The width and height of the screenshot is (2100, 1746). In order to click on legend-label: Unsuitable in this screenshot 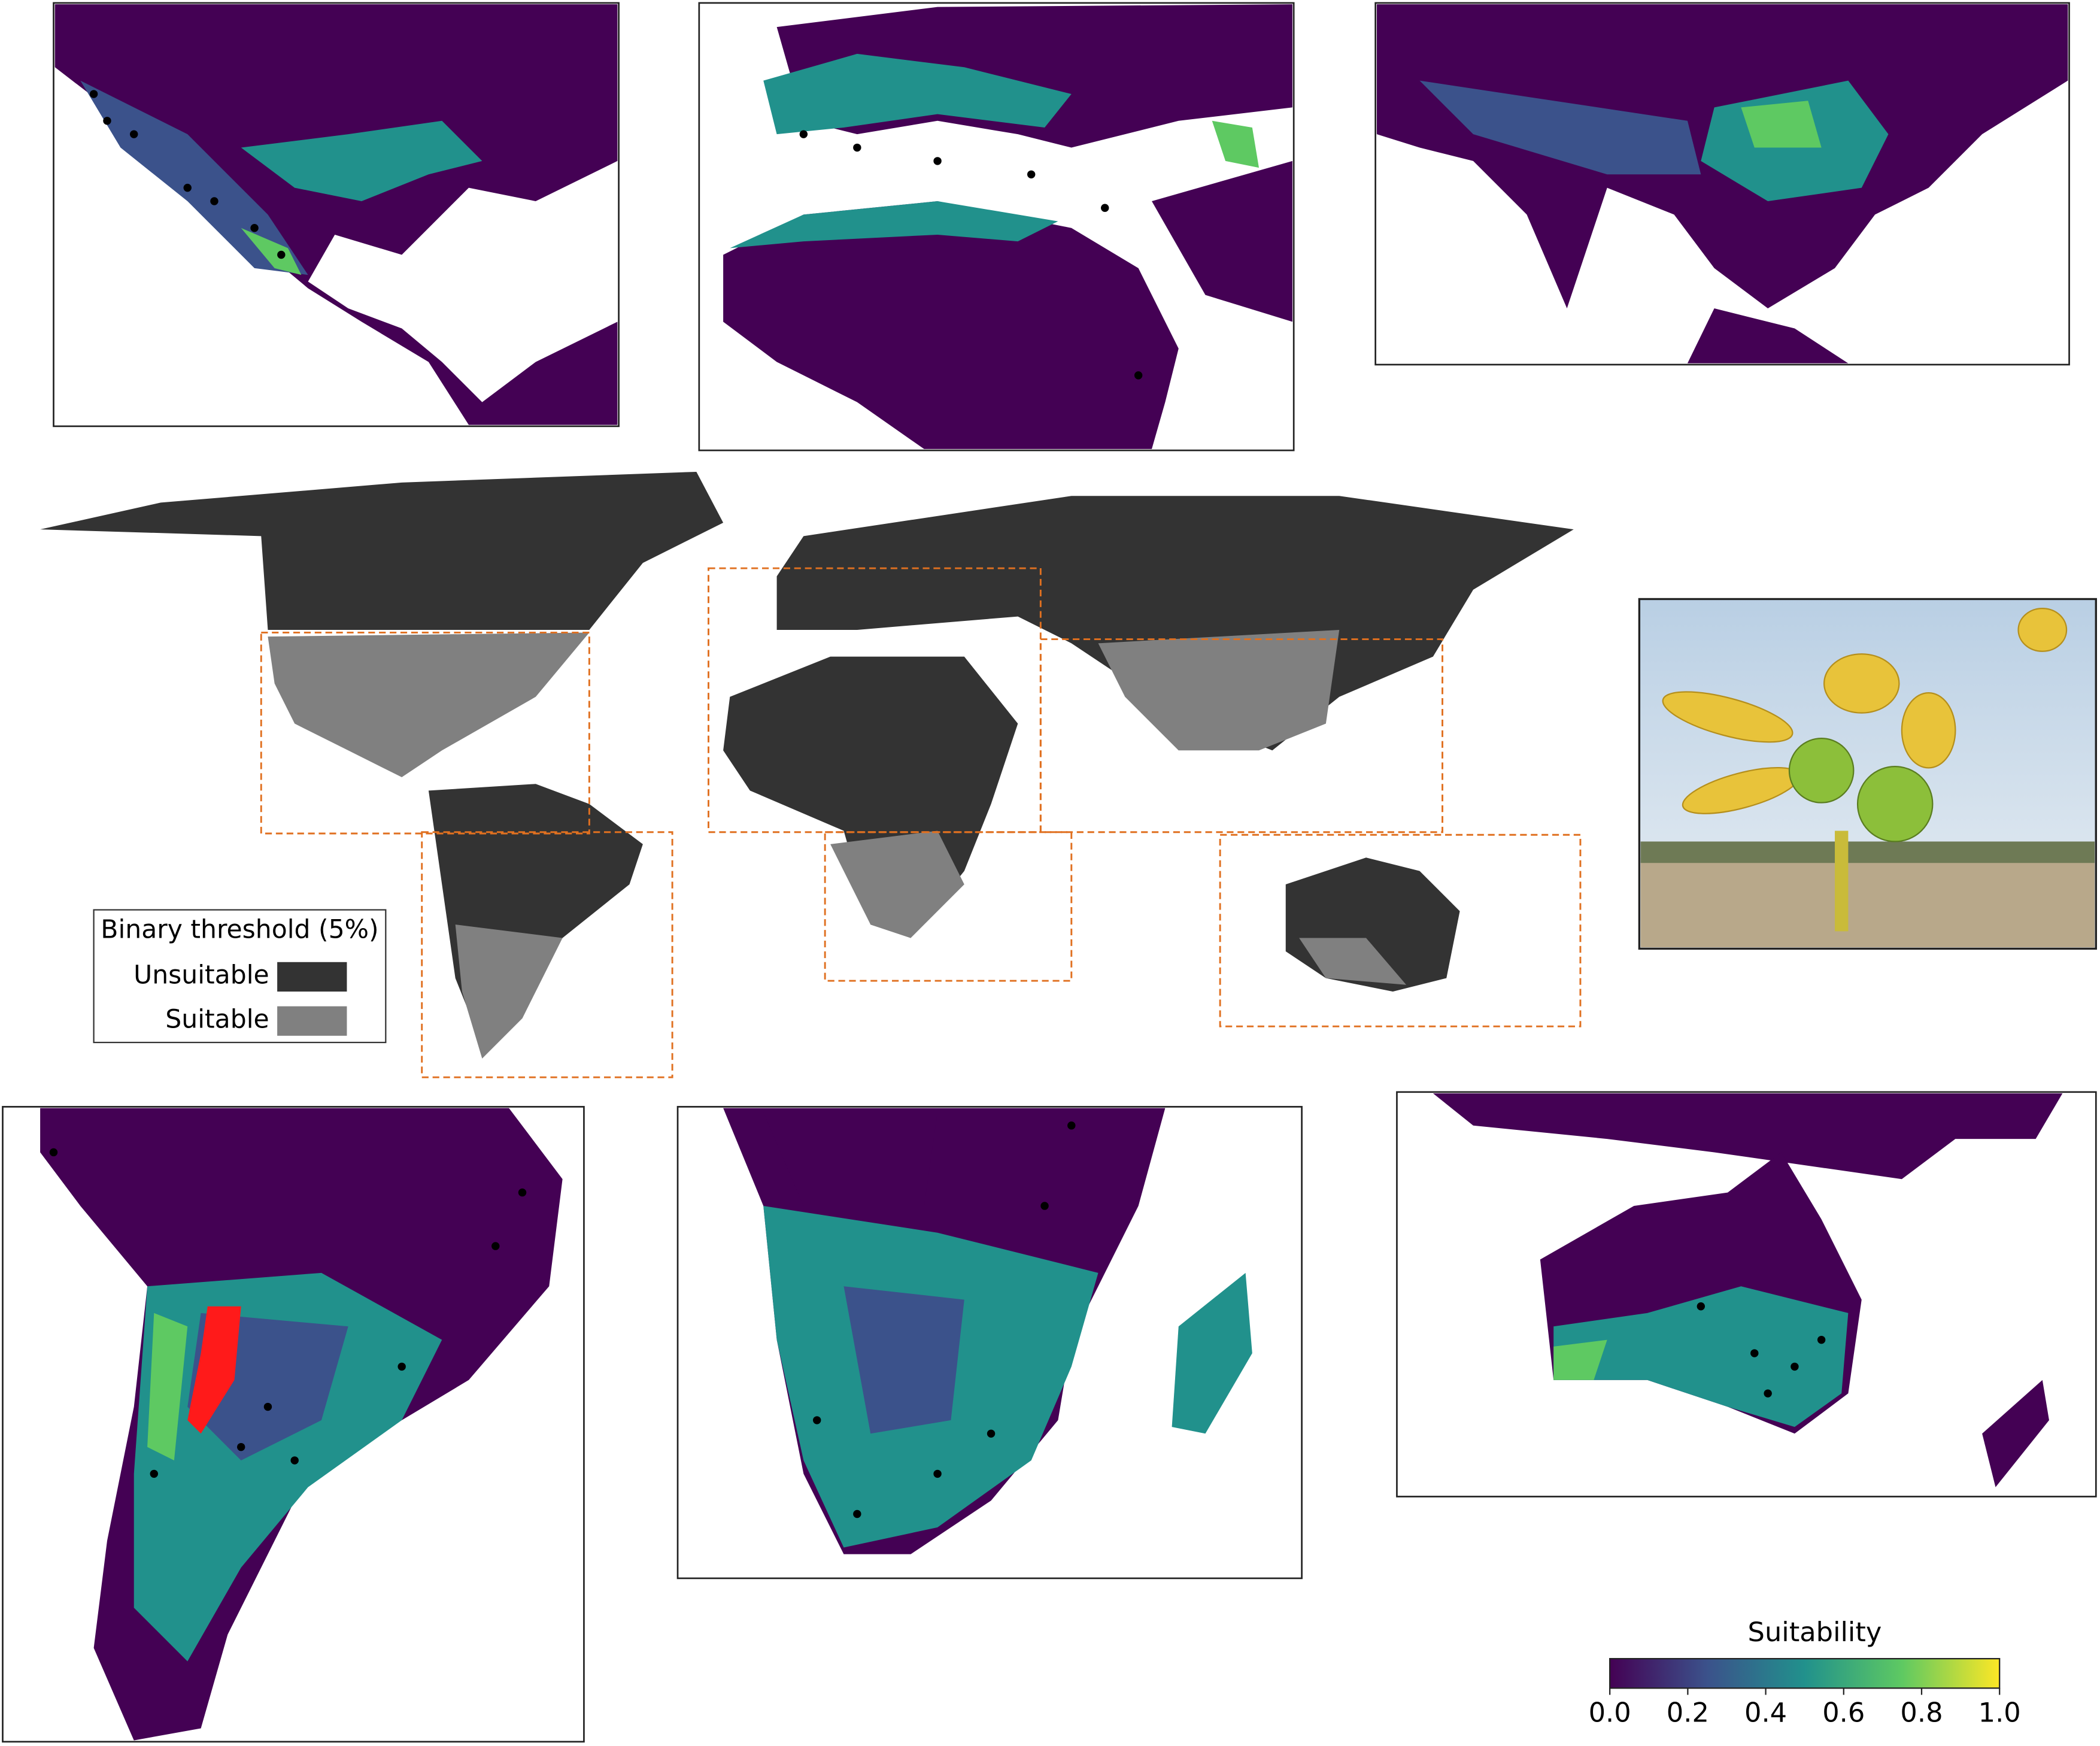, I will do `click(201, 975)`.